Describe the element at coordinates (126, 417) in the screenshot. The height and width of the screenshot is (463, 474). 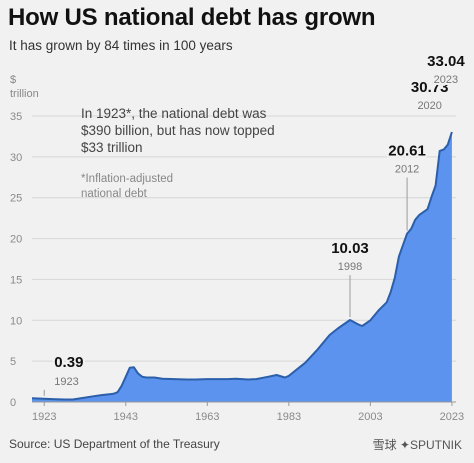
I see `x-tick-label-1943: 1943` at that location.